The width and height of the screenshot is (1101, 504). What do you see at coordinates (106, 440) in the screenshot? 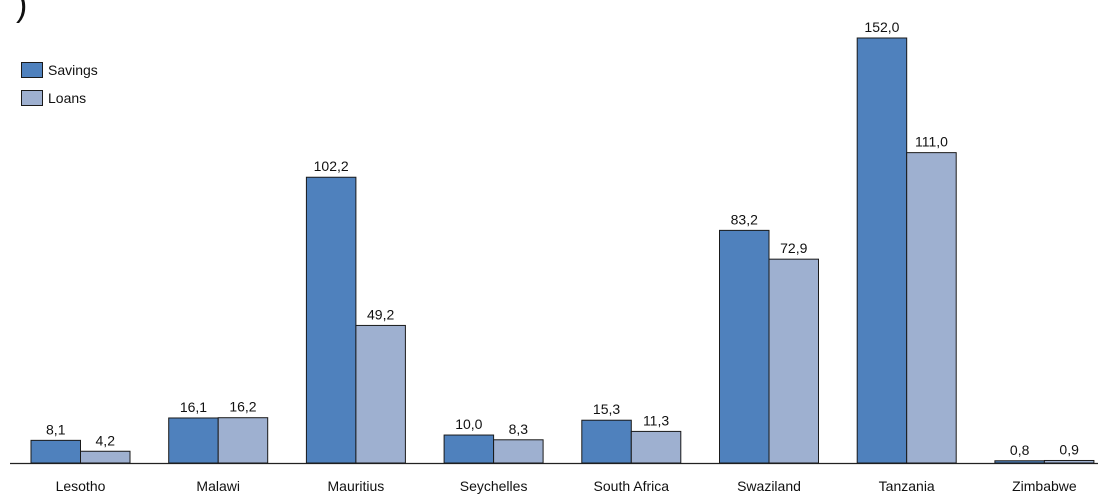
I see `data-label-loans-lesotho: 4,2` at bounding box center [106, 440].